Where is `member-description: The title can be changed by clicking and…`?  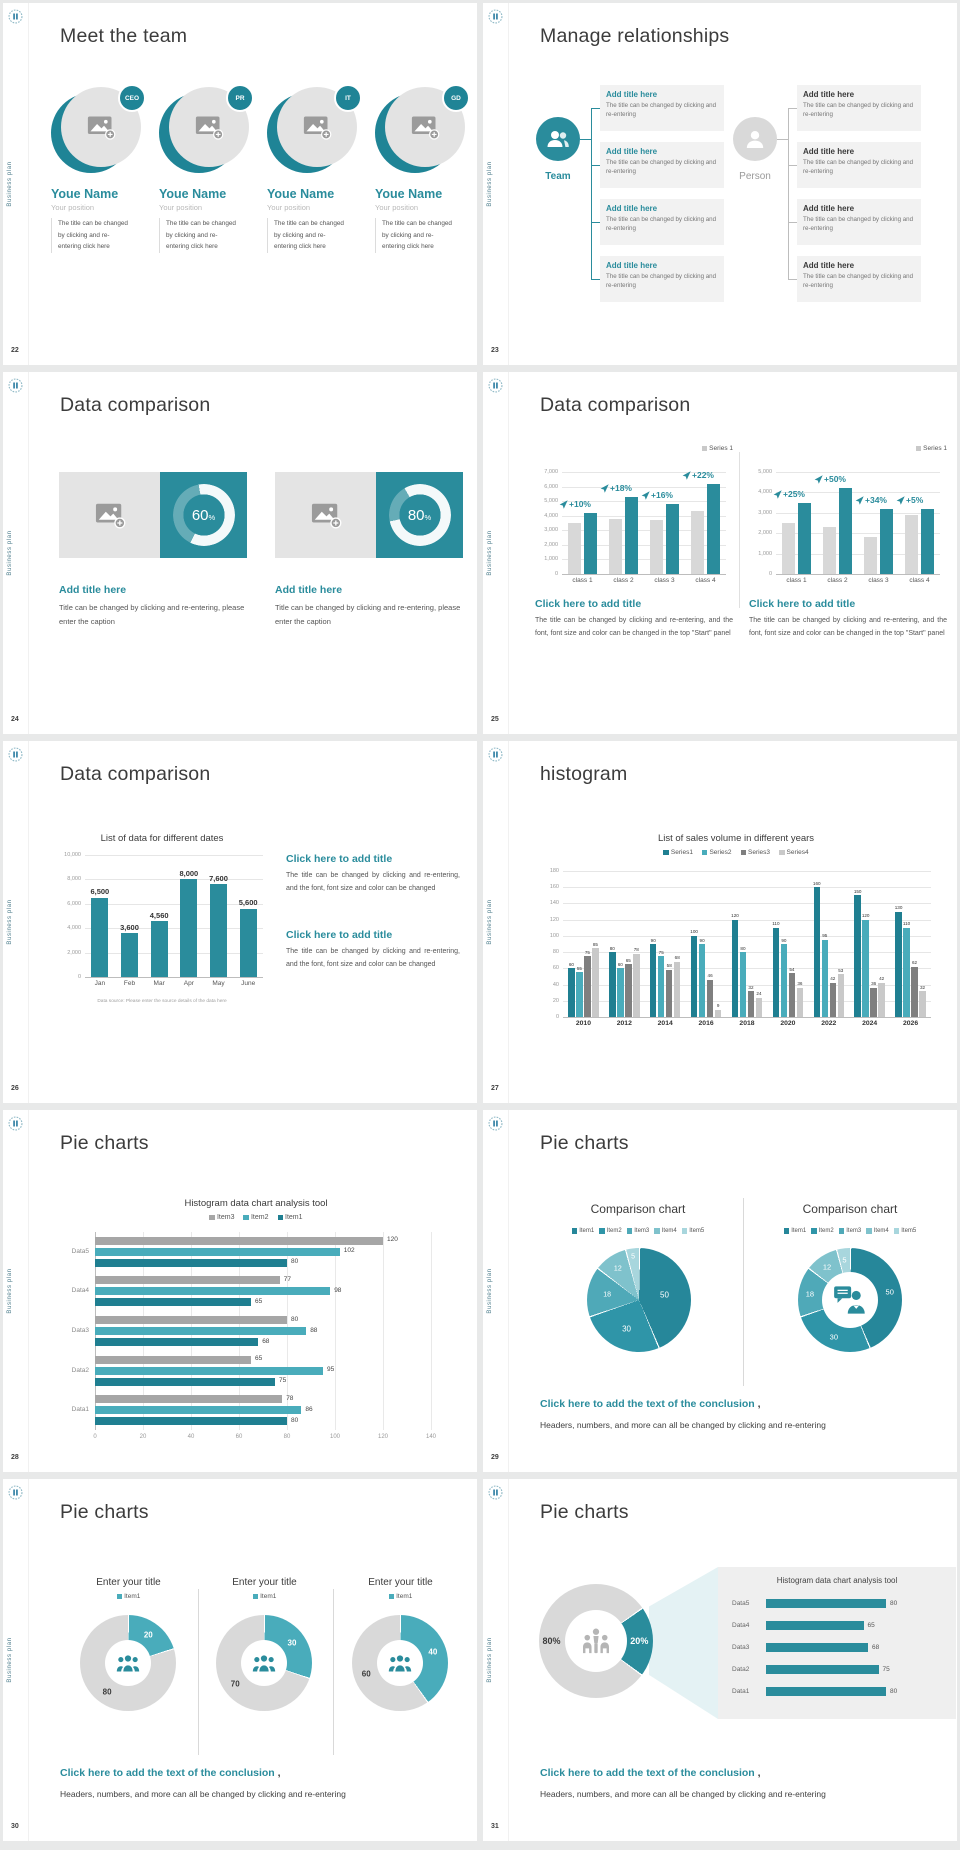
member-description: The title can be changed by clicking and… is located at coordinates (198, 235).